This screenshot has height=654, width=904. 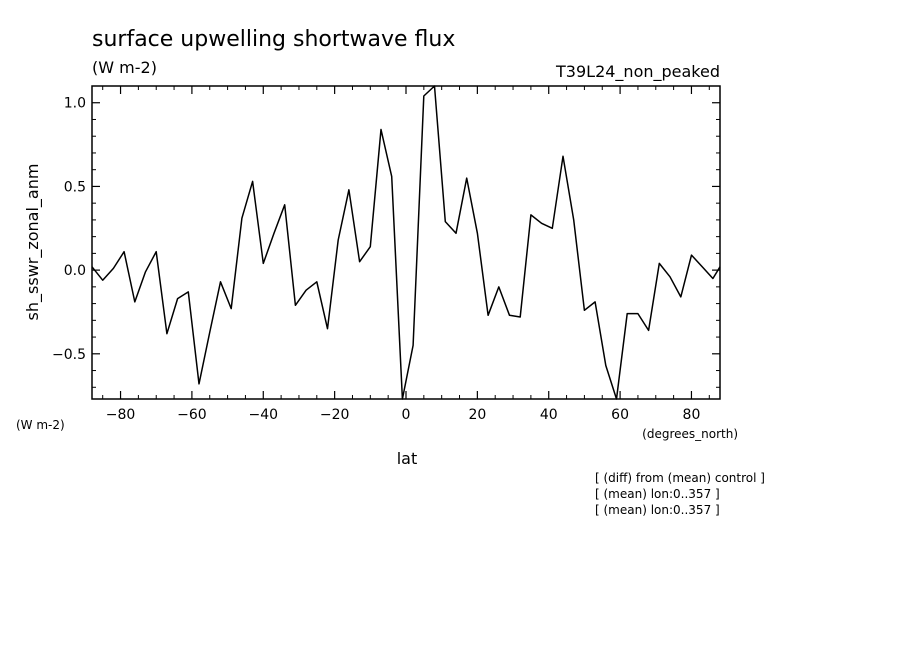 What do you see at coordinates (680, 478) in the screenshot?
I see `note-line-1: [ (diff) from (mean) control ]` at bounding box center [680, 478].